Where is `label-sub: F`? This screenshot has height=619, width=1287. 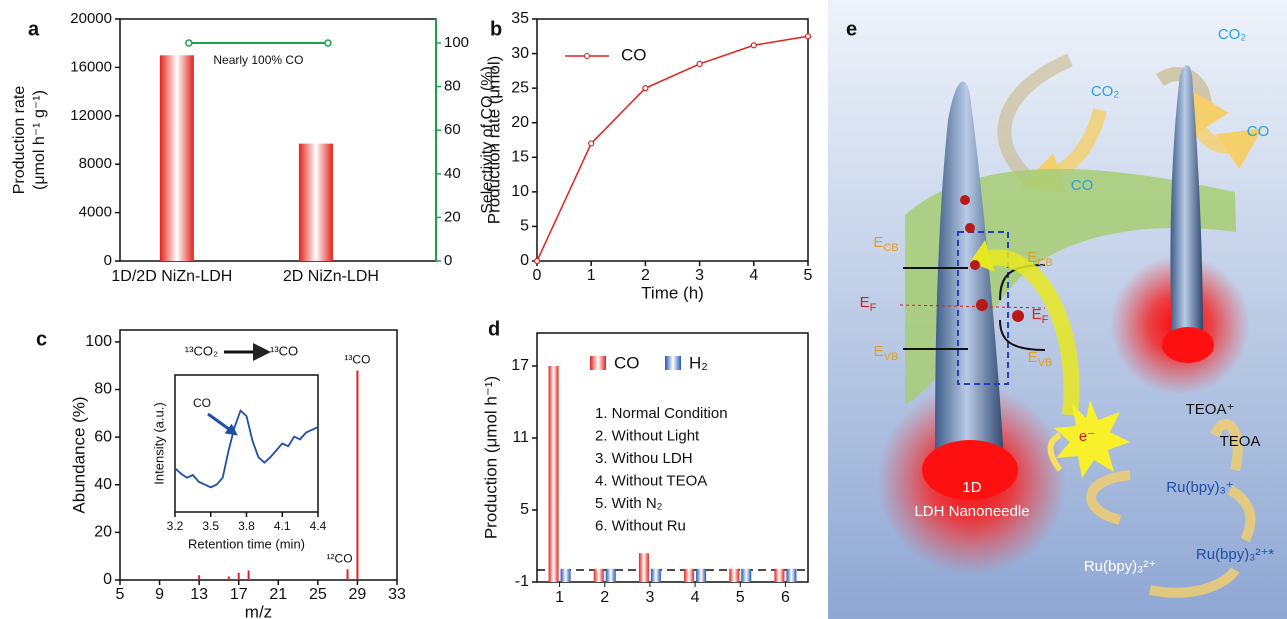 label-sub: F is located at coordinates (873, 308).